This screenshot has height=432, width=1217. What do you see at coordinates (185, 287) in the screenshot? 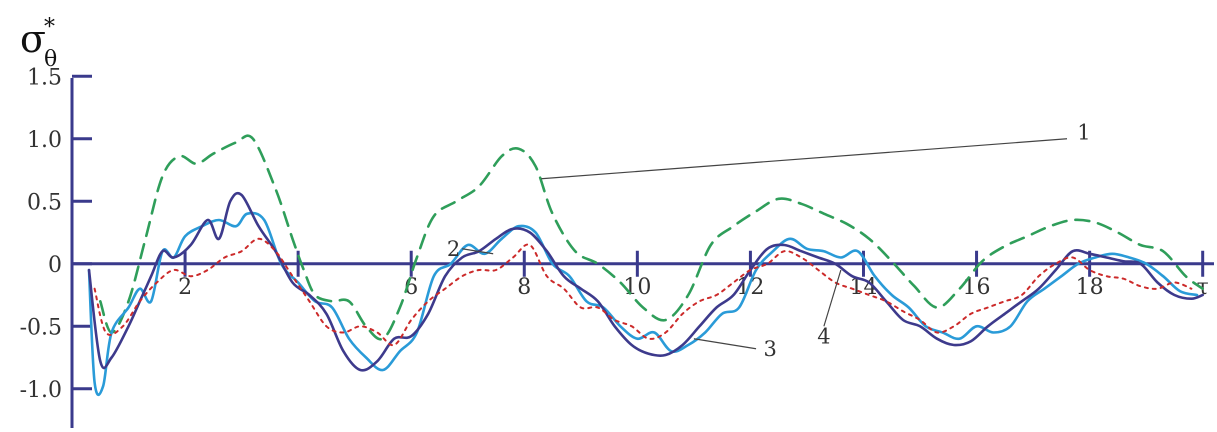
I see `x-tick-label: 2` at bounding box center [185, 287].